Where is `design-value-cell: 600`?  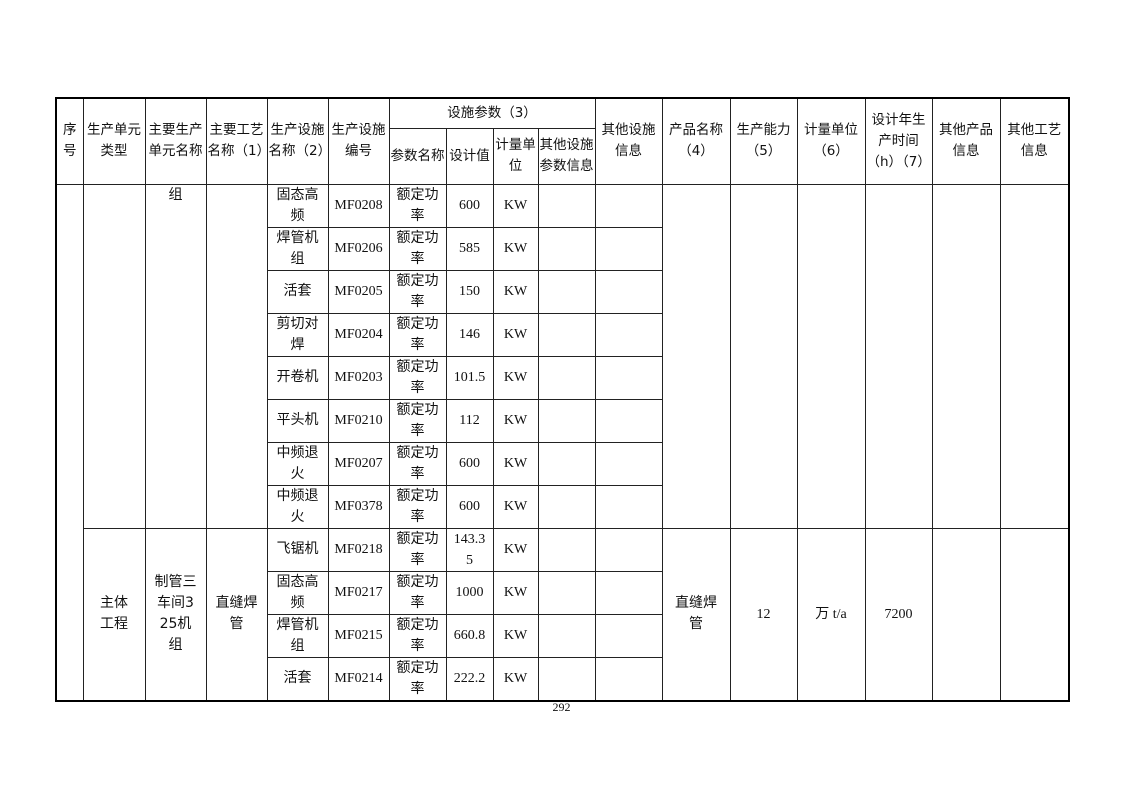 design-value-cell: 600 is located at coordinates (469, 205).